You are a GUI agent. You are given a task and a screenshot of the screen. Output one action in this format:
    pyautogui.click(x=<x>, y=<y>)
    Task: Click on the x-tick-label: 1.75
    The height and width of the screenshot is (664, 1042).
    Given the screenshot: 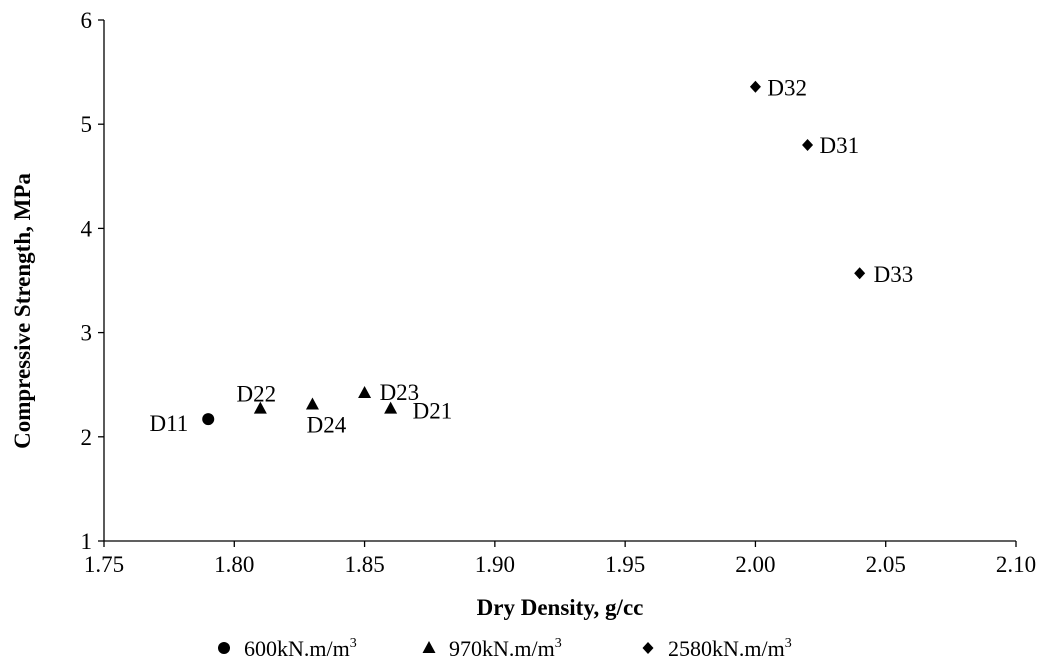 What is the action you would take?
    pyautogui.click(x=104, y=564)
    